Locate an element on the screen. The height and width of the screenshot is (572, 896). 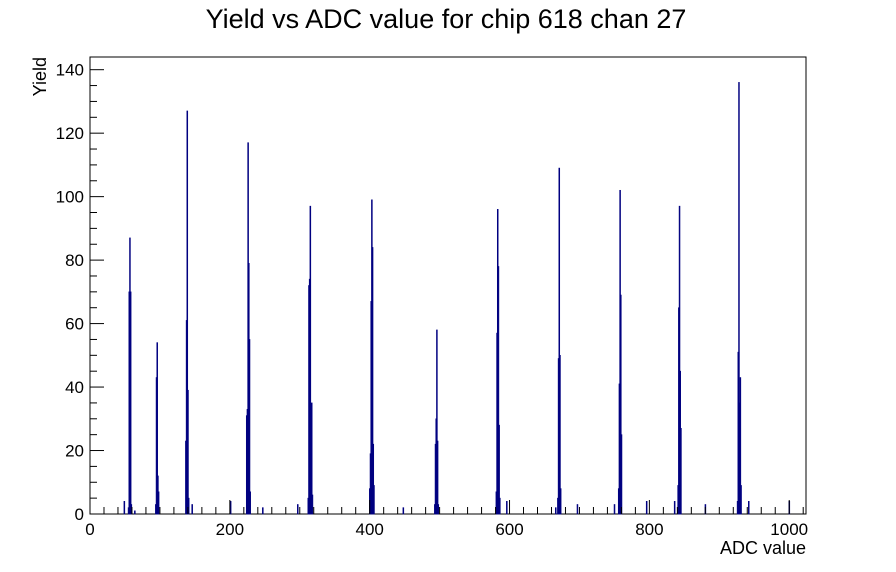
x-tick-label: 1000 is located at coordinates (789, 529).